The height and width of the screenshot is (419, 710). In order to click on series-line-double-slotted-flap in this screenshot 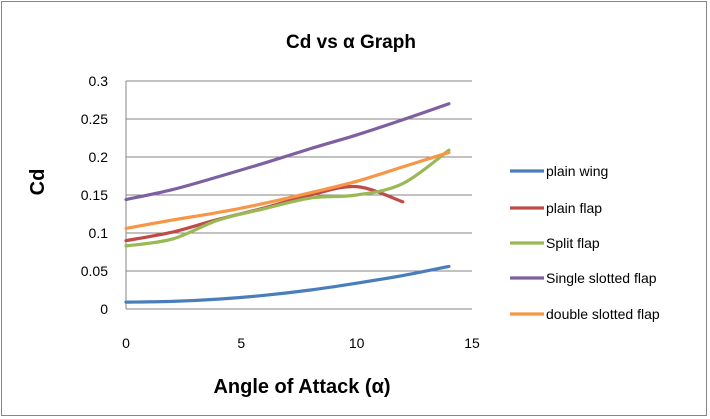, I will do `click(287, 190)`.